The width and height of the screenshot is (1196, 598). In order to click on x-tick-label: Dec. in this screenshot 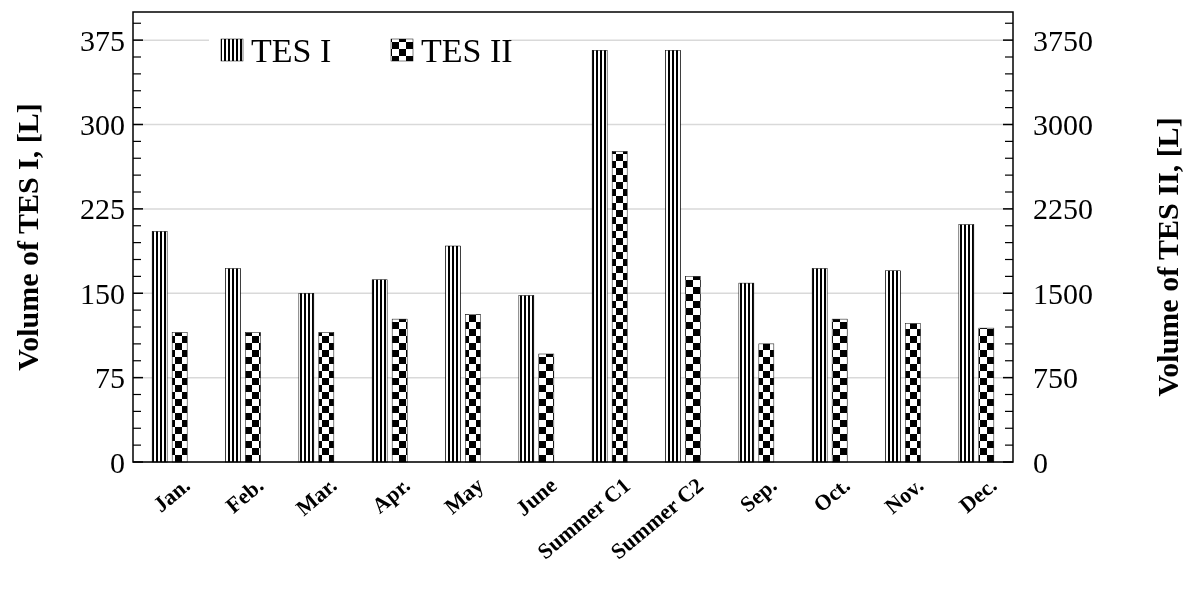, I will do `click(978, 495)`.